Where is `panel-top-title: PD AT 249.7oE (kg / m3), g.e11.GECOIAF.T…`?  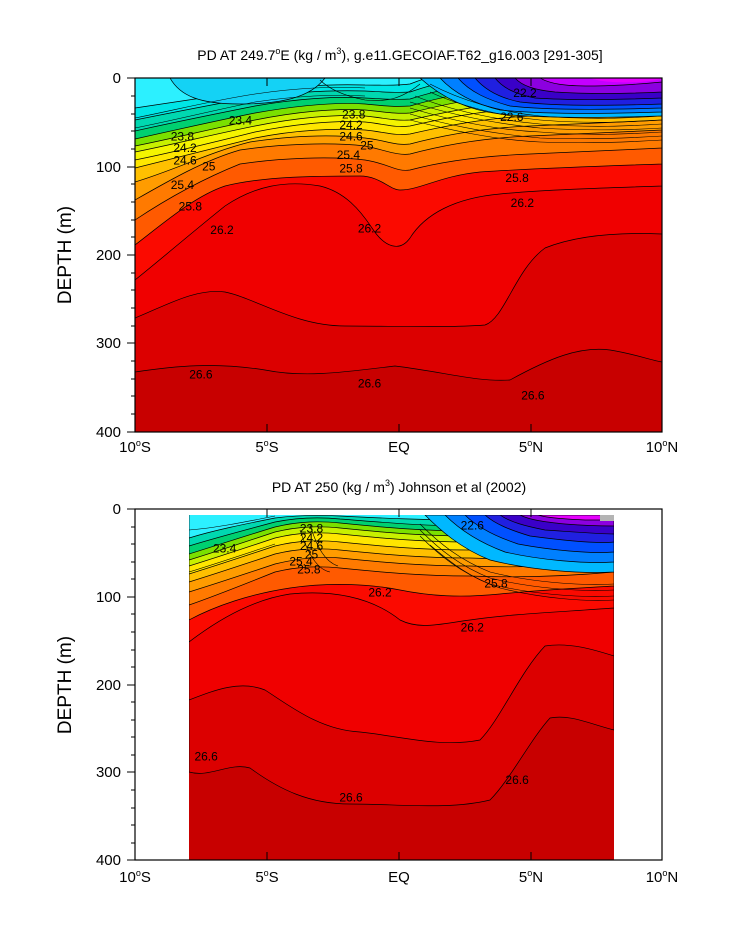 panel-top-title: PD AT 249.7oE (kg / m3), g.e11.GECOIAF.T… is located at coordinates (399, 54).